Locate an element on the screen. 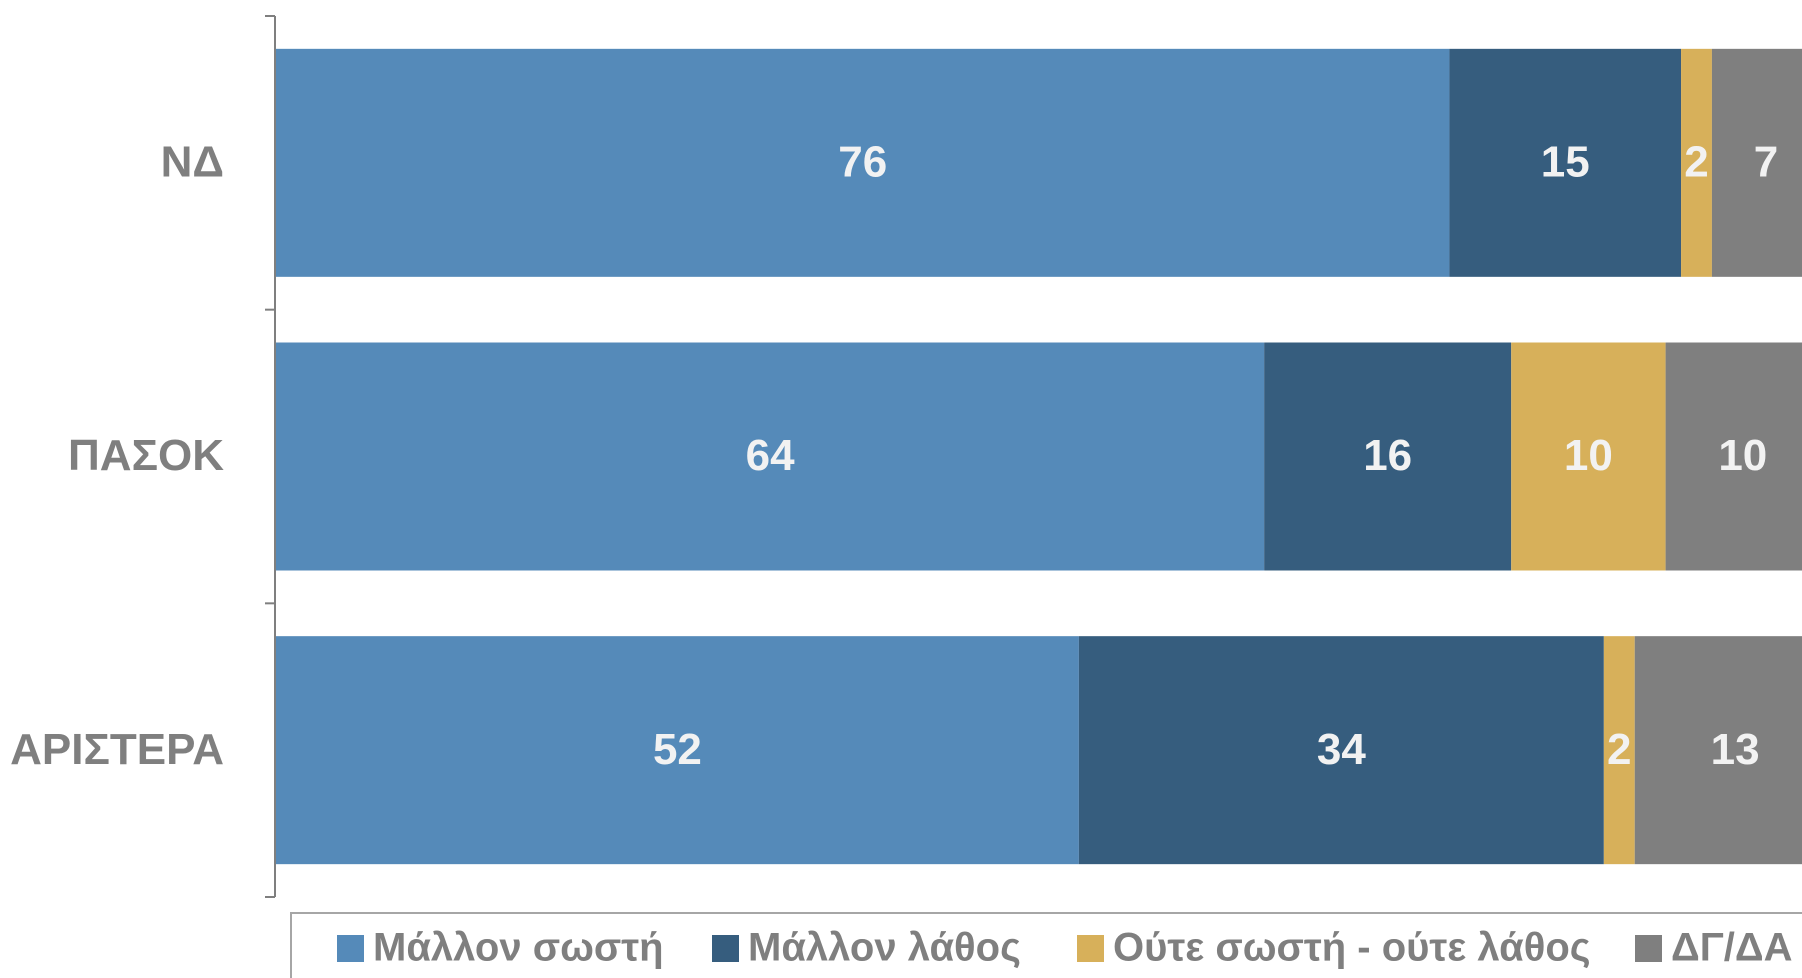 The height and width of the screenshot is (978, 1802). data-label: 16 is located at coordinates (1387, 455).